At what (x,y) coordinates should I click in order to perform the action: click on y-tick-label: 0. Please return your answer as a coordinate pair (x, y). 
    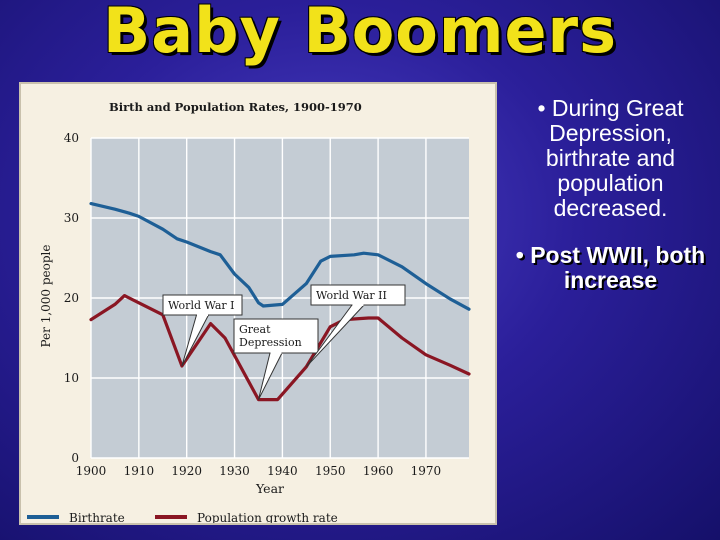
    Looking at the image, I should click on (75, 458).